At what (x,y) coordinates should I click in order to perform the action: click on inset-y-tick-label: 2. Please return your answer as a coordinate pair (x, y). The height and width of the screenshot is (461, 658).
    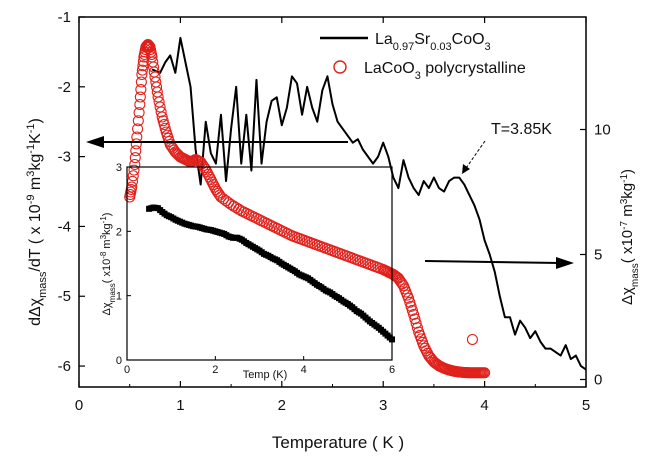
    Looking at the image, I should click on (119, 232).